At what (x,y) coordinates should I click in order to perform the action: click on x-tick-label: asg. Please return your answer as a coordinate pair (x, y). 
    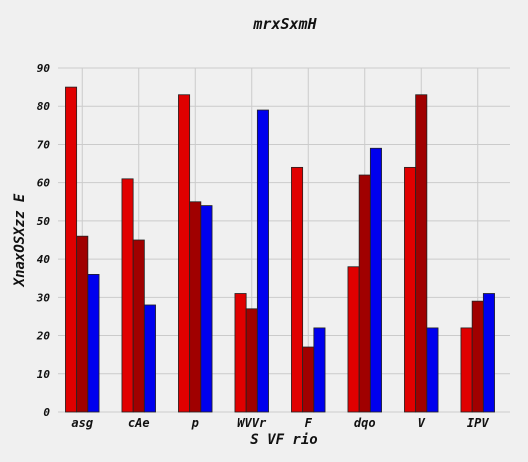
    Looking at the image, I should click on (82, 423).